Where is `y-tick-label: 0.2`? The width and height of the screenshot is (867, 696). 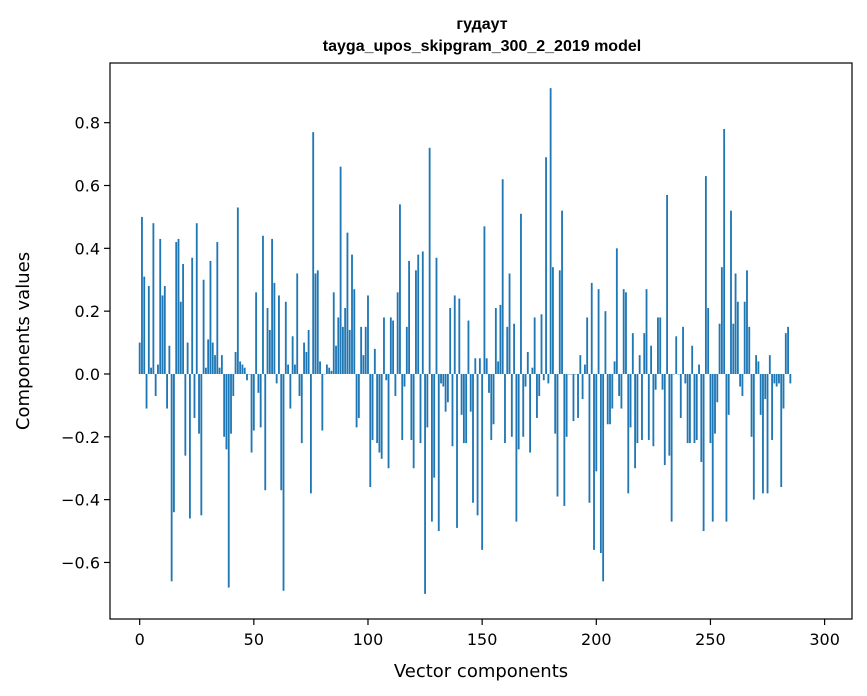
y-tick-label: 0.2 is located at coordinates (87, 311).